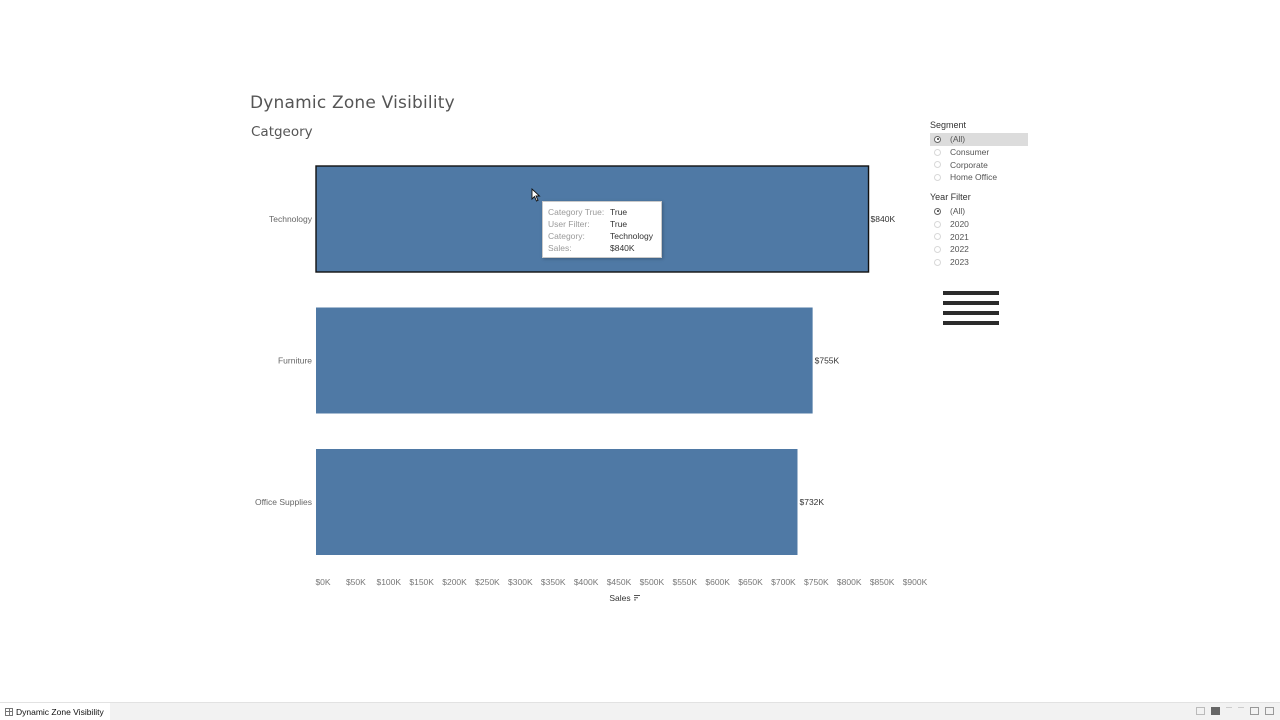 This screenshot has height=720, width=1280. I want to click on segment-option-label: Home Office, so click(974, 177).